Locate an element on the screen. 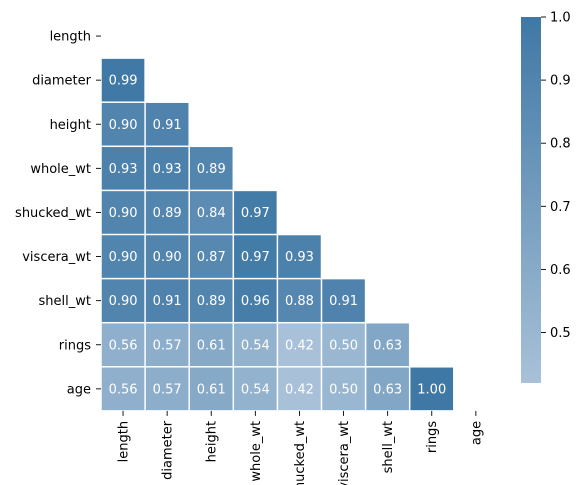  heatmap-cell-age-whole_wt is located at coordinates (255, 389).